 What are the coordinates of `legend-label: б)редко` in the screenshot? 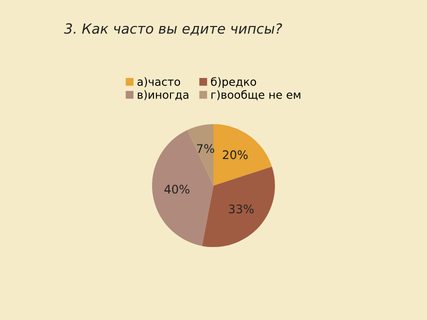 It's located at (233, 82).